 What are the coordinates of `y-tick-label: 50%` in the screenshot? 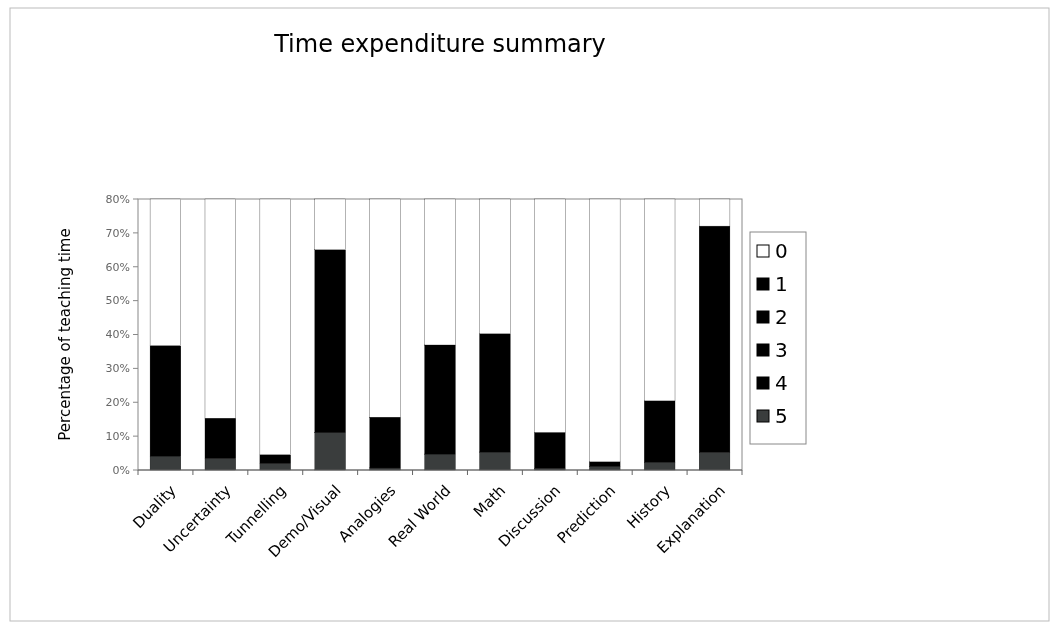 It's located at (117, 301).